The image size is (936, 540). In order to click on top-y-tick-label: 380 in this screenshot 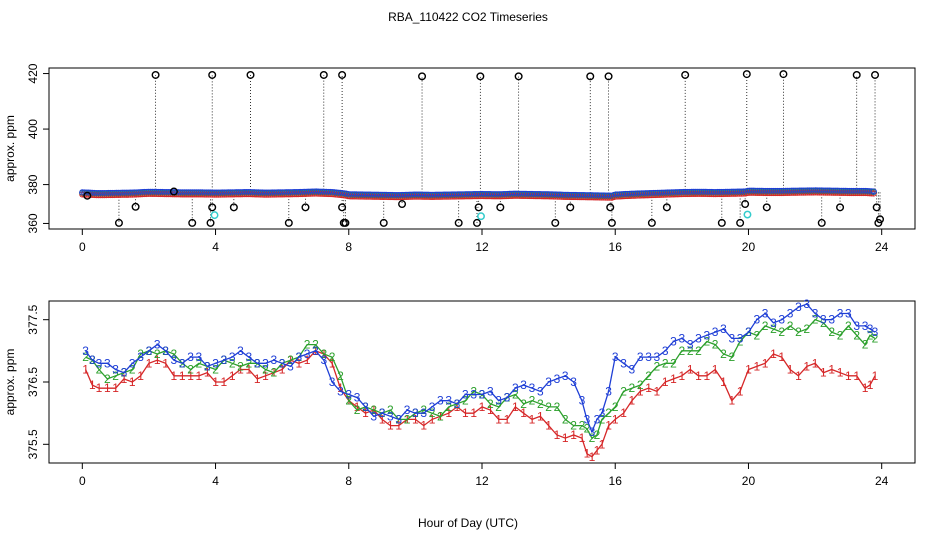, I will do `click(33, 184)`.